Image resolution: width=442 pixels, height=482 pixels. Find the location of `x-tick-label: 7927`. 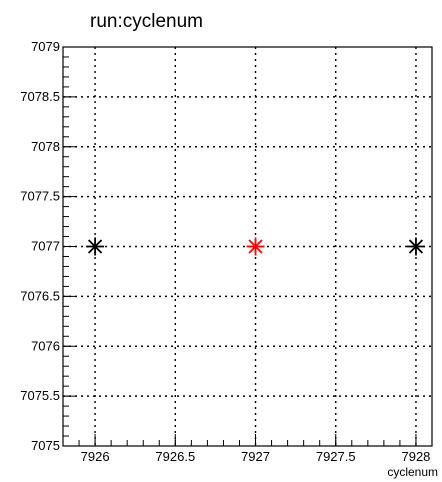

x-tick-label: 7927 is located at coordinates (255, 456).